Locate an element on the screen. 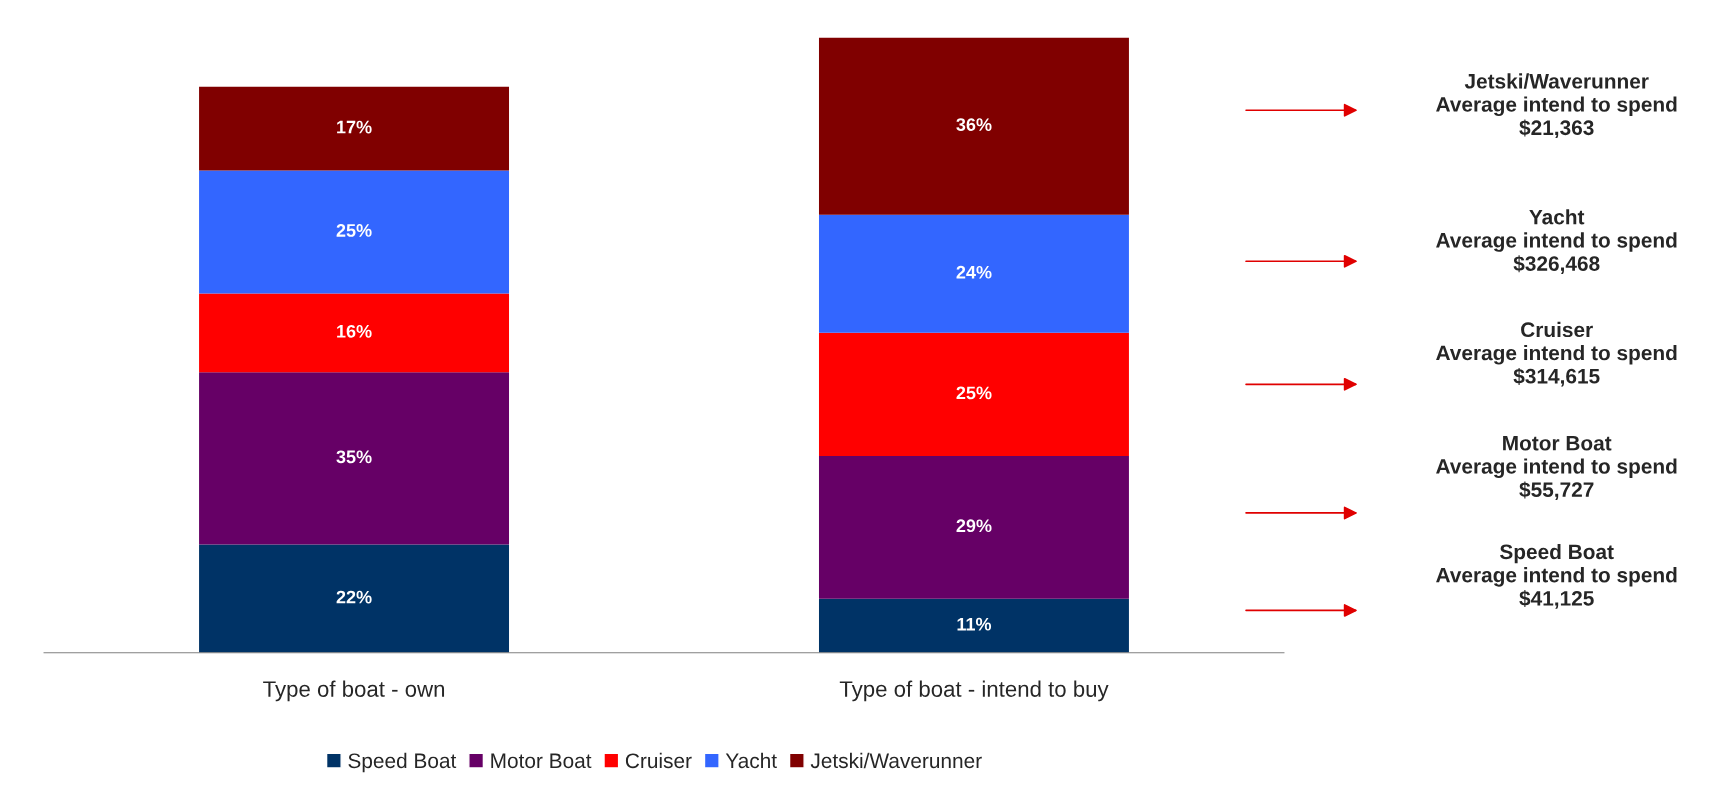  data-label: 16% is located at coordinates (354, 331).